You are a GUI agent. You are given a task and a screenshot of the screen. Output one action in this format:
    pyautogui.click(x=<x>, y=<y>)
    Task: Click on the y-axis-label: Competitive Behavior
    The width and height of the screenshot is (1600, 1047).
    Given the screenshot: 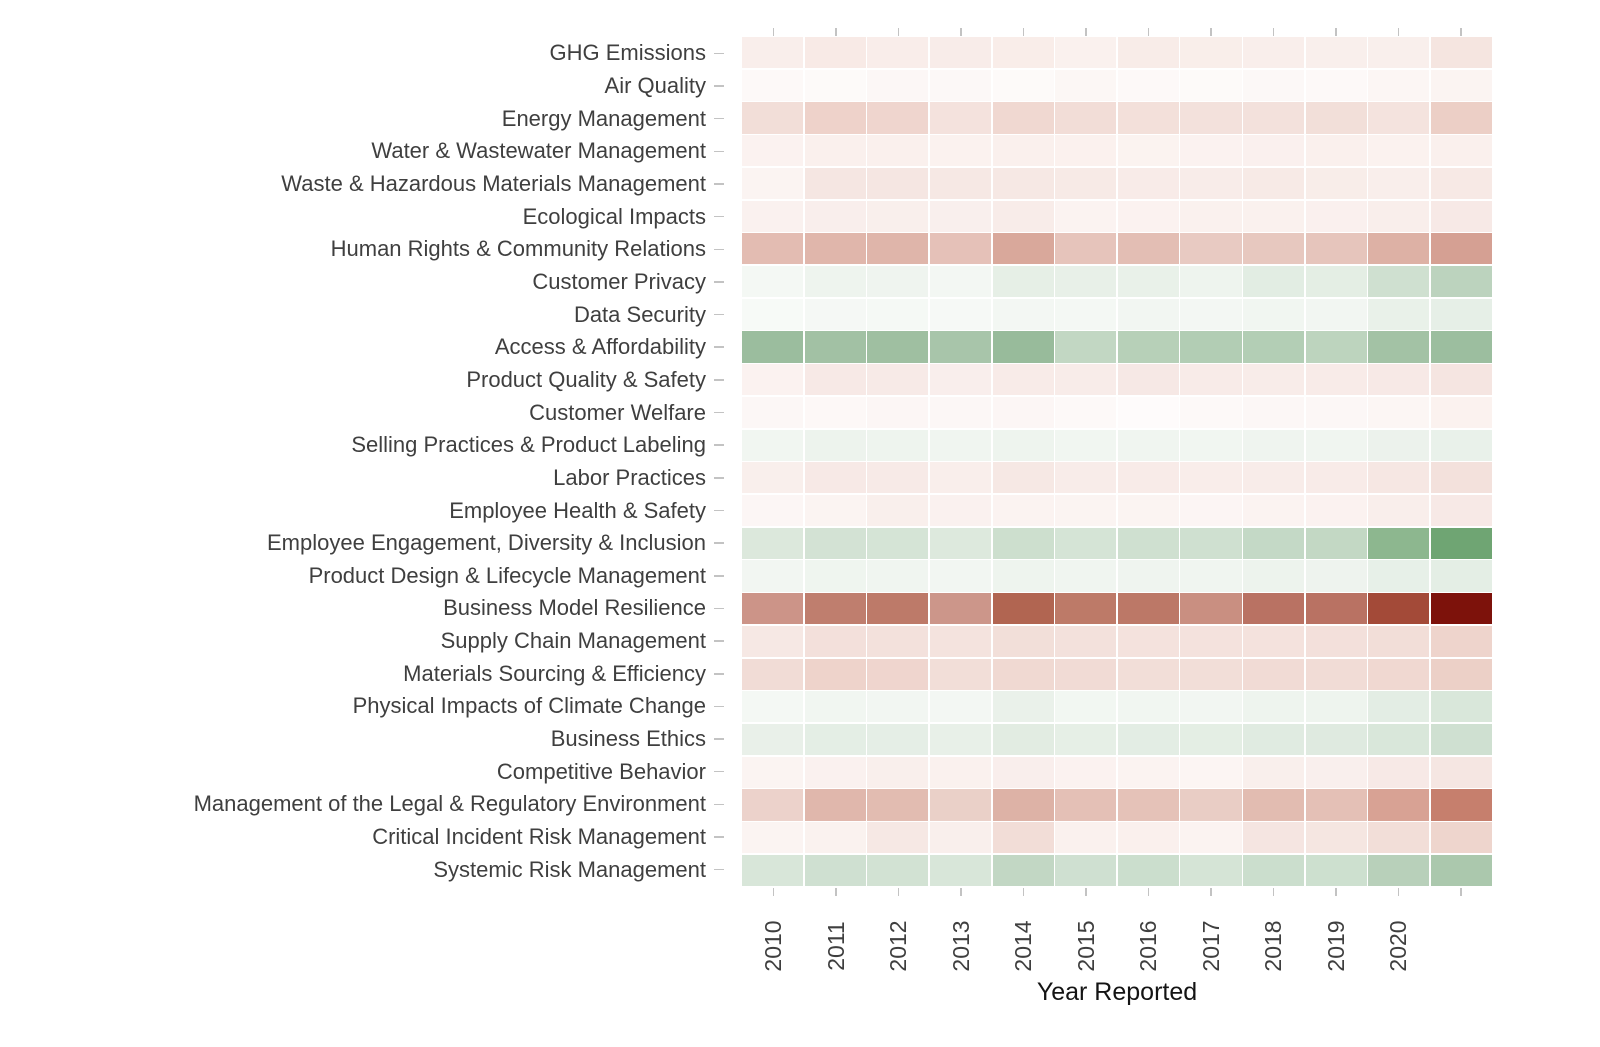 What is the action you would take?
    pyautogui.click(x=601, y=771)
    